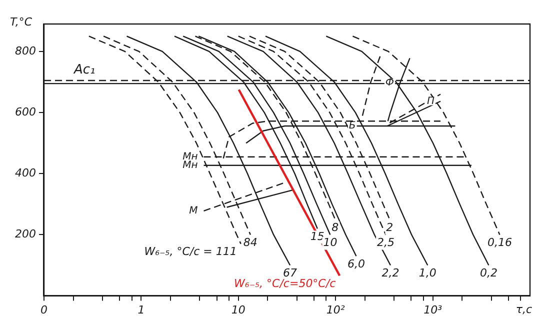 This screenshot has height=330, width=550. I want to click on y-tick-label: 200, so click(25, 234).